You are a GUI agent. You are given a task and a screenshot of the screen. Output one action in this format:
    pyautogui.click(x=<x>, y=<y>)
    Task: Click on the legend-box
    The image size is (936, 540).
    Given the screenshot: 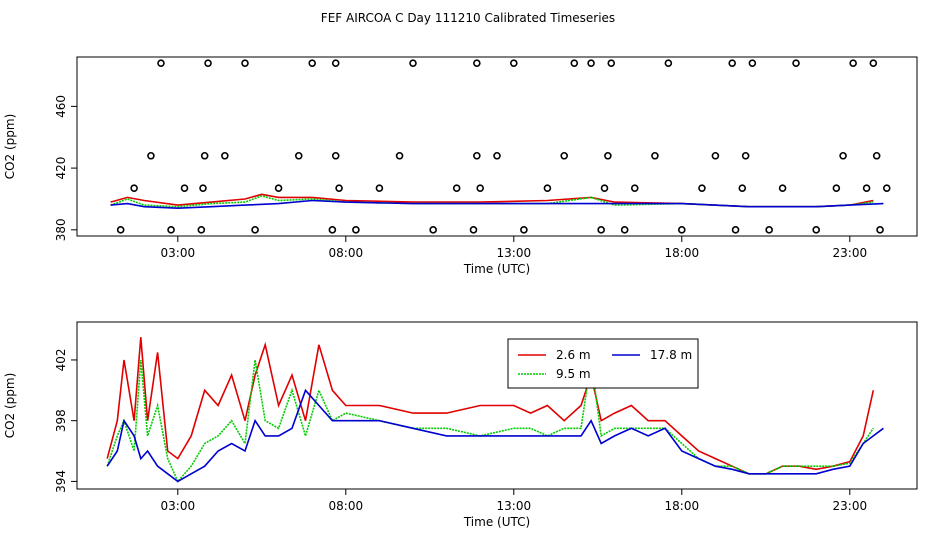 What is the action you would take?
    pyautogui.click(x=603, y=363)
    